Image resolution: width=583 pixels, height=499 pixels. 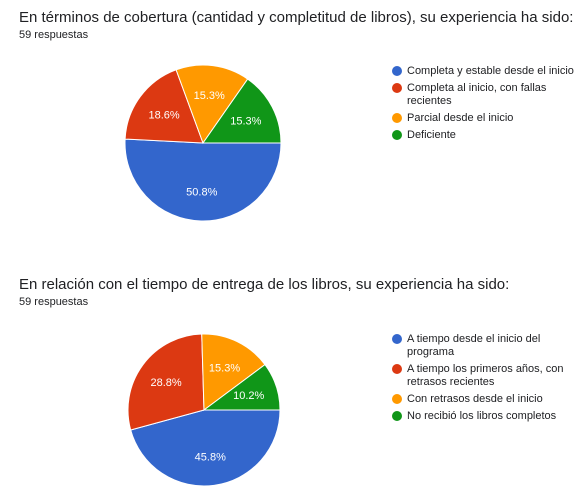 I want to click on legend-label: Completa y estable desde el inicio, so click(x=490, y=71).